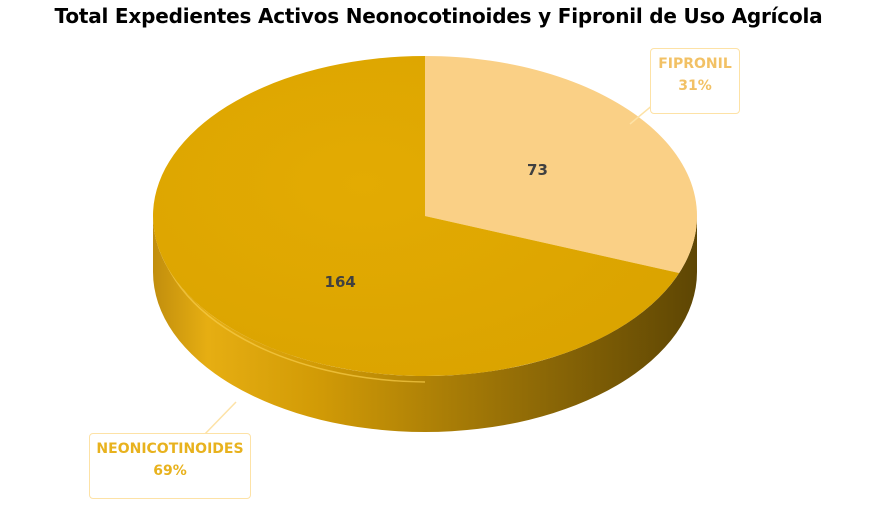 The height and width of the screenshot is (514, 877). What do you see at coordinates (537, 170) in the screenshot?
I see `slice-value-fipronil: 73` at bounding box center [537, 170].